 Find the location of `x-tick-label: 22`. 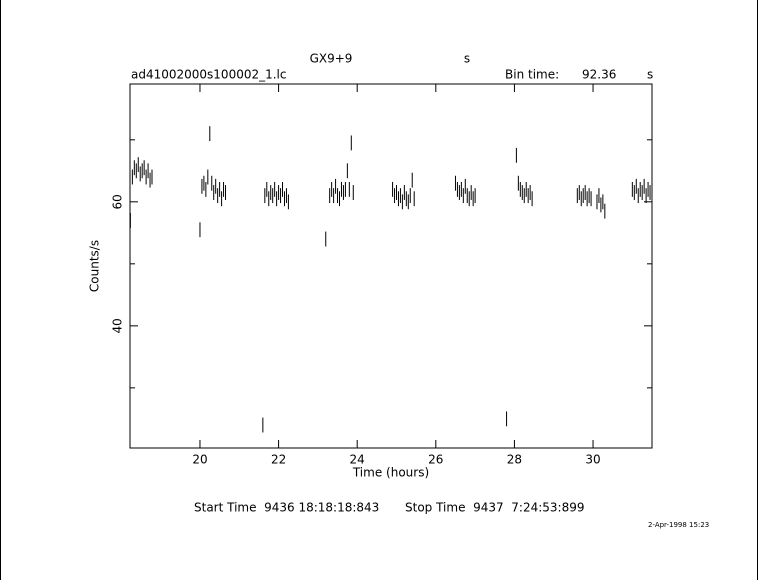

x-tick-label: 22 is located at coordinates (278, 460).